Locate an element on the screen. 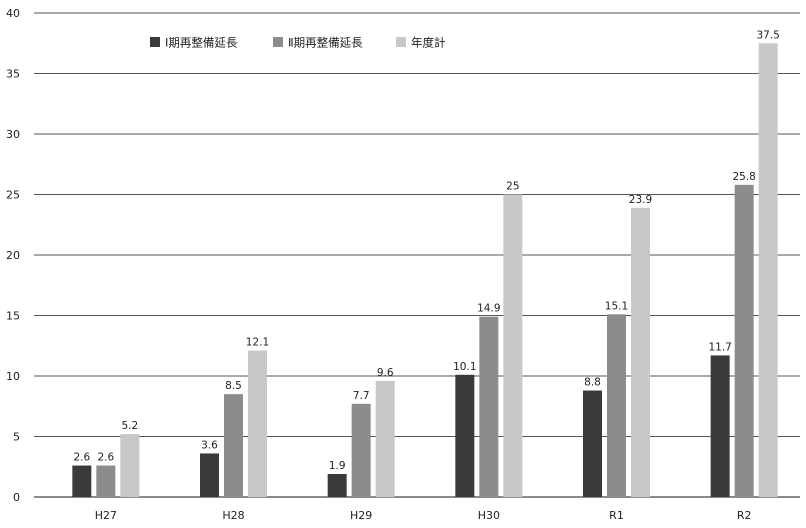 The width and height of the screenshot is (806, 528). data-label: 25 is located at coordinates (512, 187).